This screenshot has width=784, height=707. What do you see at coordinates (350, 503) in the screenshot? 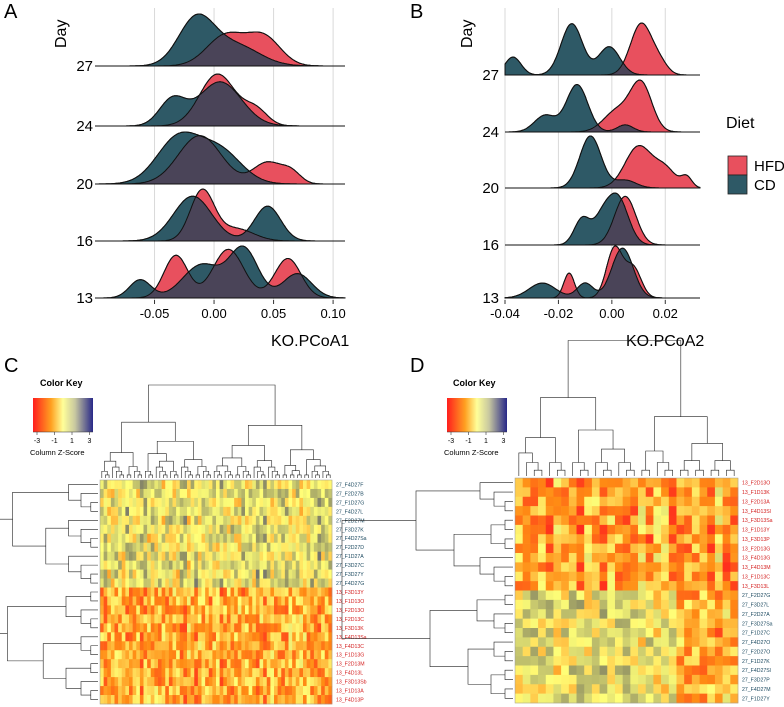
I see `row-label: 27_F1D27G` at bounding box center [350, 503].